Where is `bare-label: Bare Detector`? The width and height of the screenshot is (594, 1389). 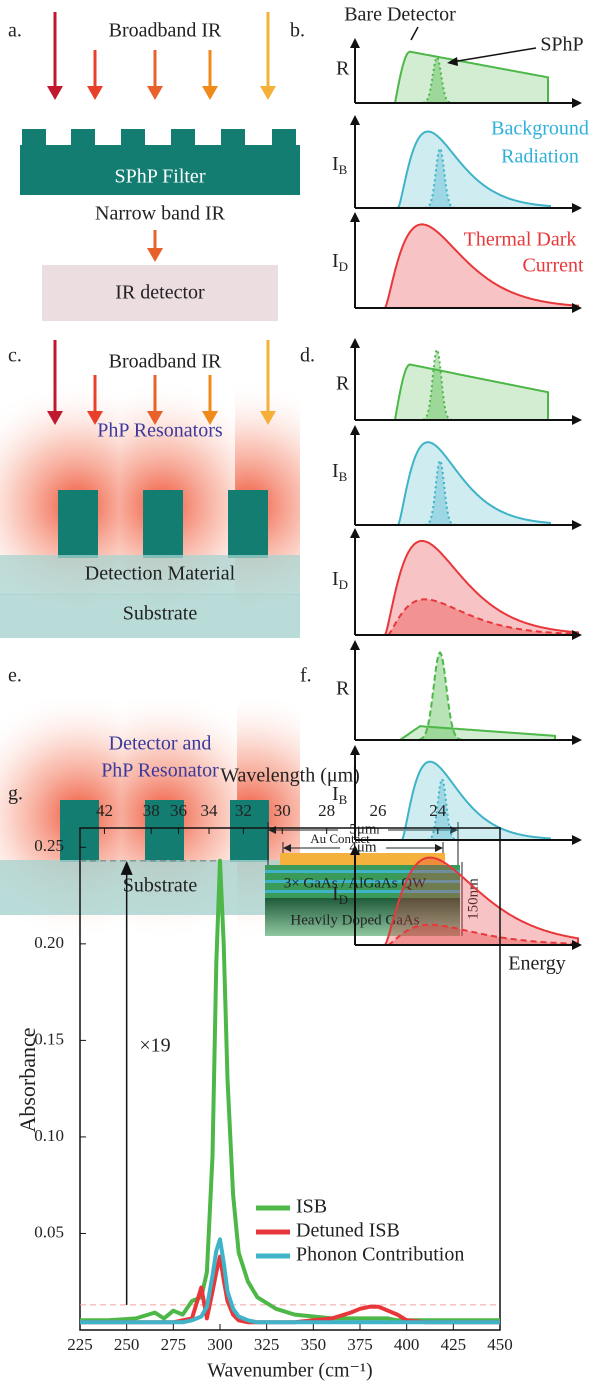 bare-label: Bare Detector is located at coordinates (400, 15).